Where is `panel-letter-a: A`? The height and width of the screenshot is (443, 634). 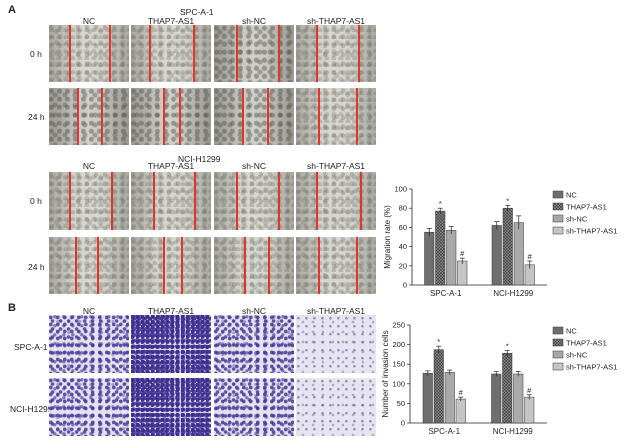
panel-letter-a: A is located at coordinates (12, 10).